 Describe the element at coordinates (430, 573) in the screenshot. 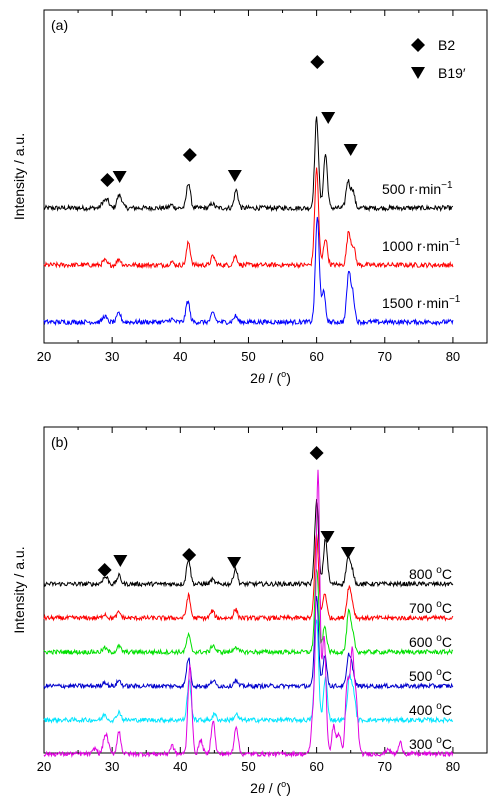

I see `series-label: 800 oC` at that location.